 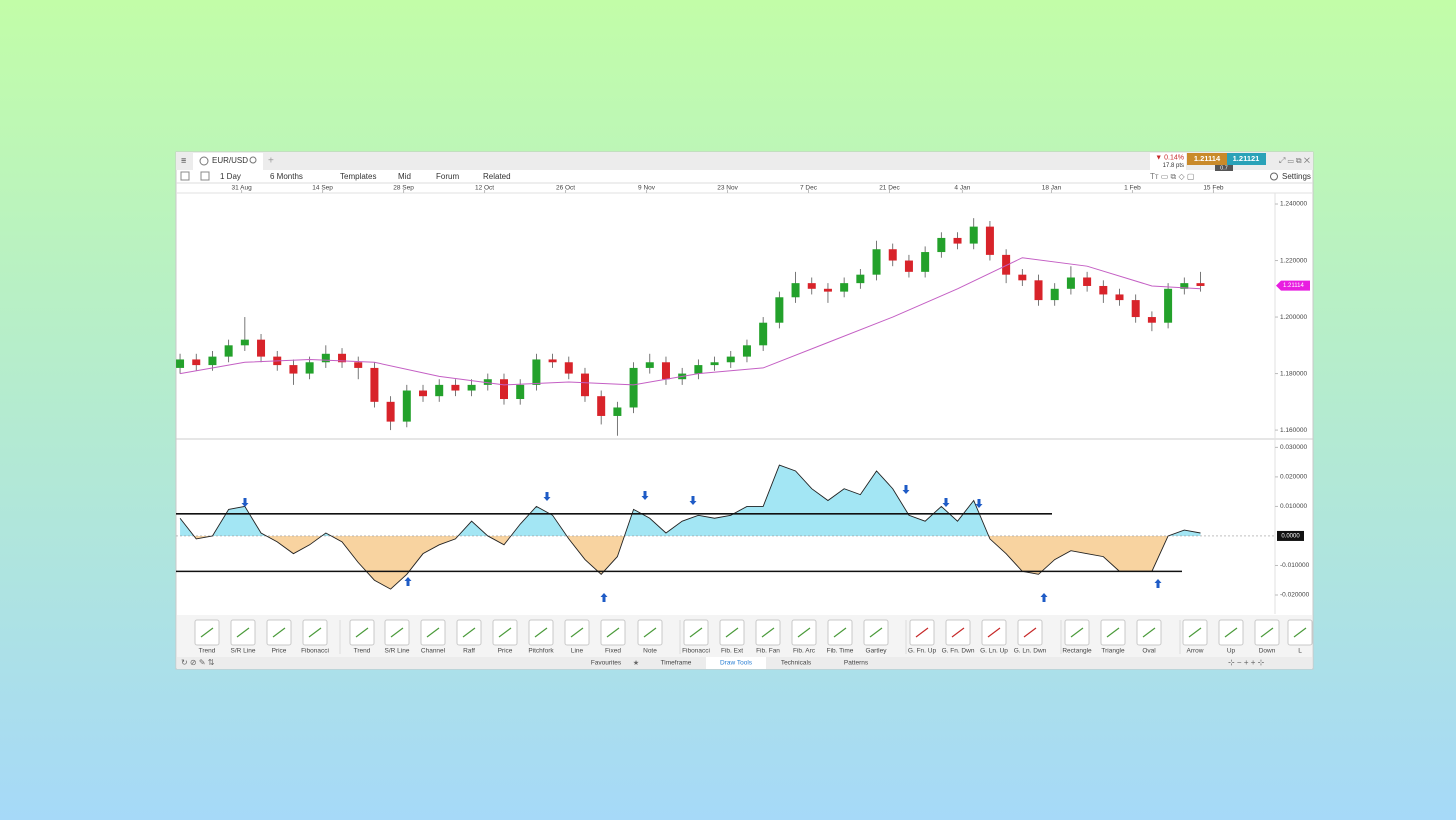 What do you see at coordinates (230, 176) in the screenshot?
I see `interval: 1 Day` at bounding box center [230, 176].